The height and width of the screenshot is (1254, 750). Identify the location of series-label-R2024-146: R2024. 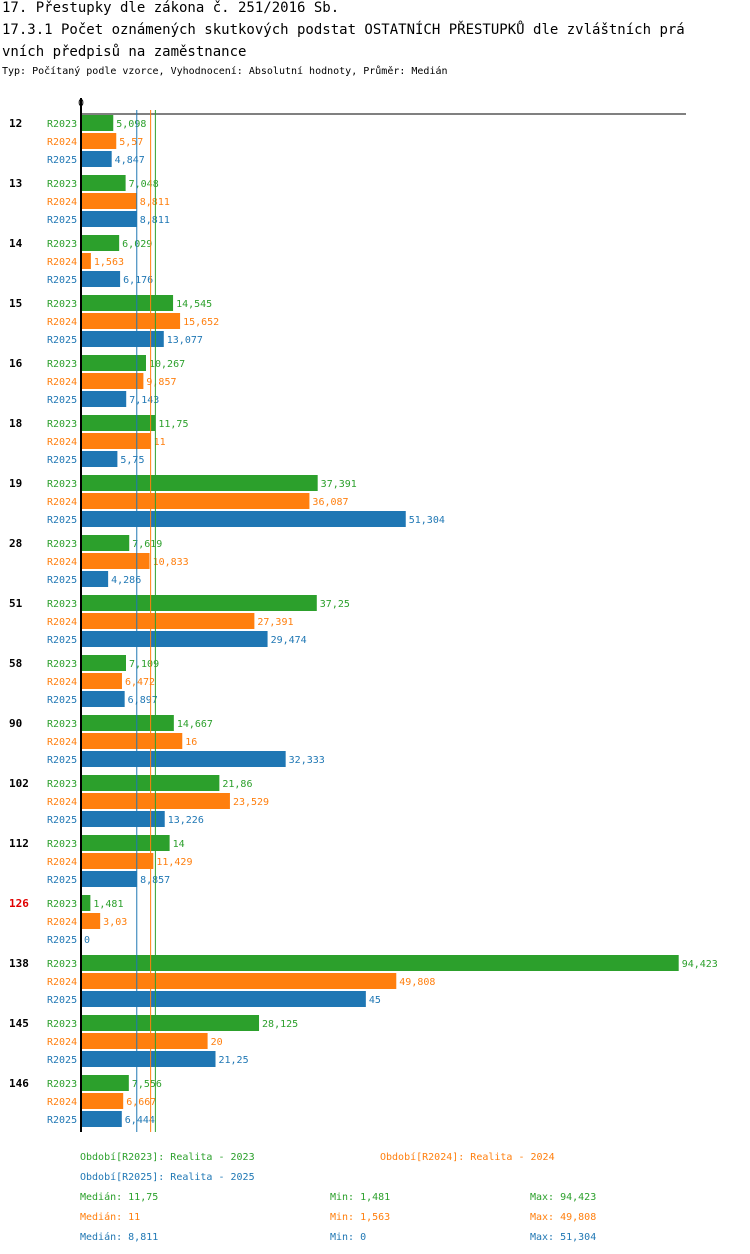
(62, 1102).